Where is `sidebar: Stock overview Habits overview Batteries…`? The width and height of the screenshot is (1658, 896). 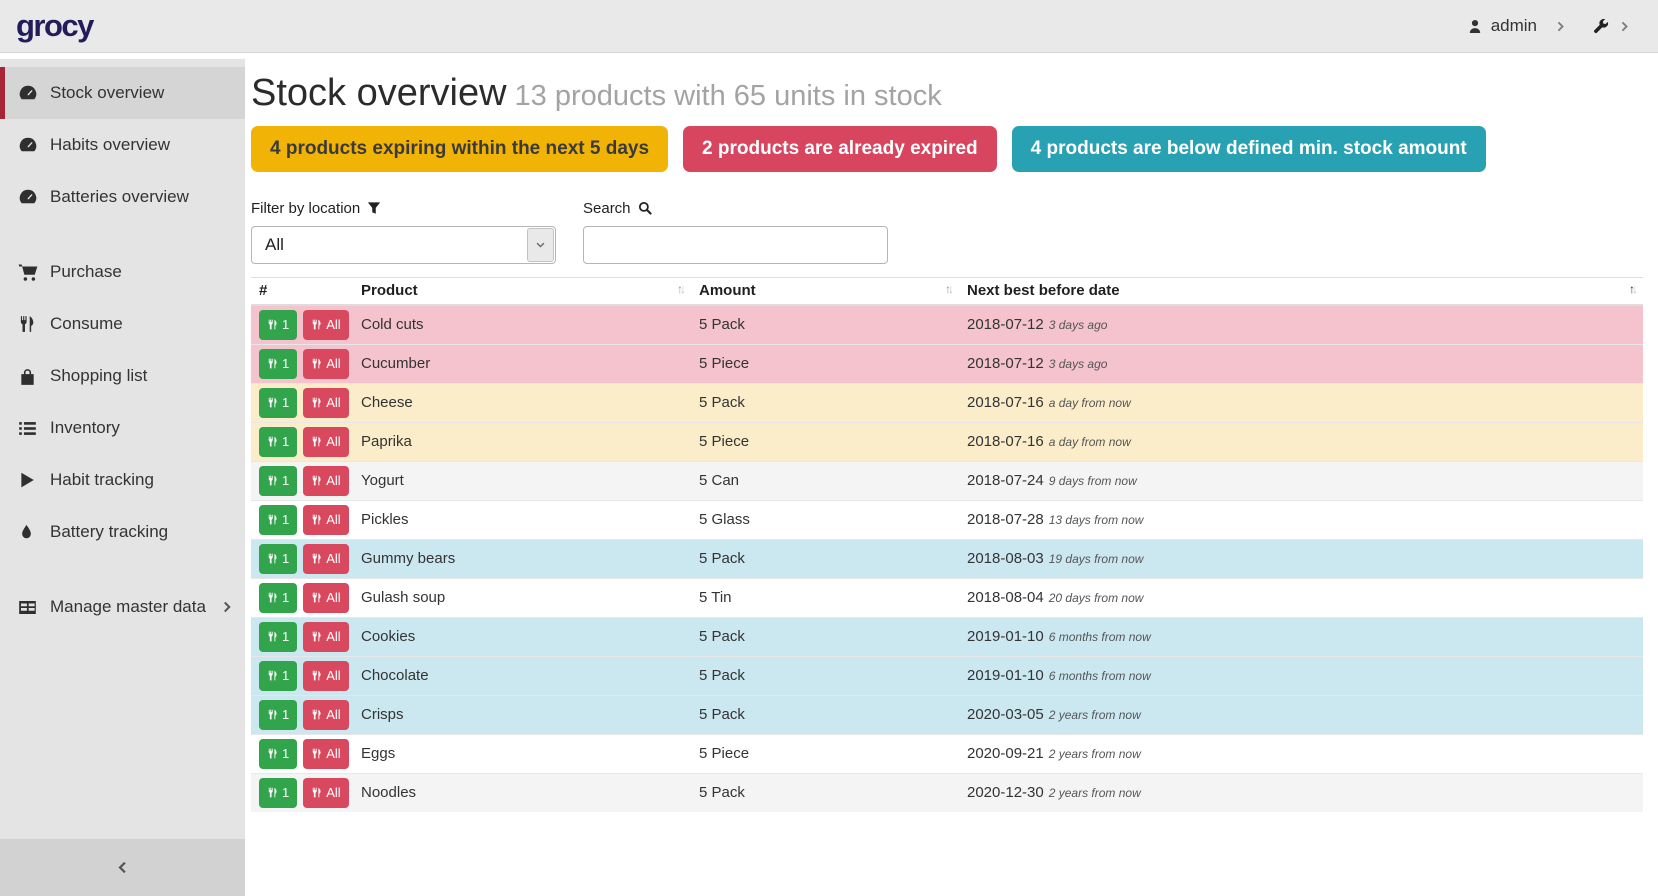
sidebar: Stock overview Habits overview Batteries… is located at coordinates (122, 477).